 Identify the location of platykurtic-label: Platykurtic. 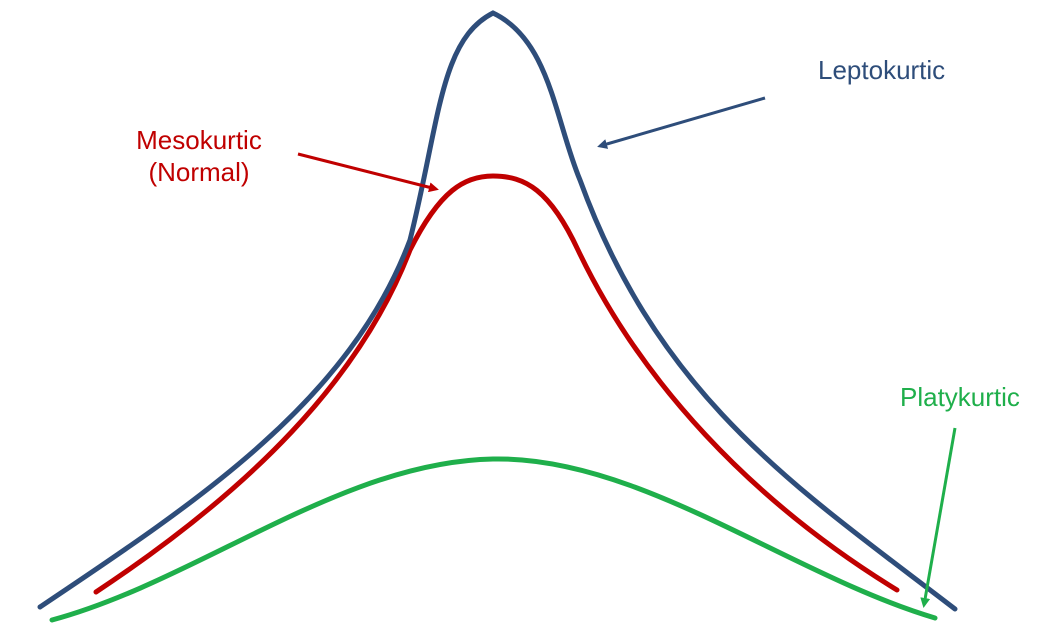
(960, 397).